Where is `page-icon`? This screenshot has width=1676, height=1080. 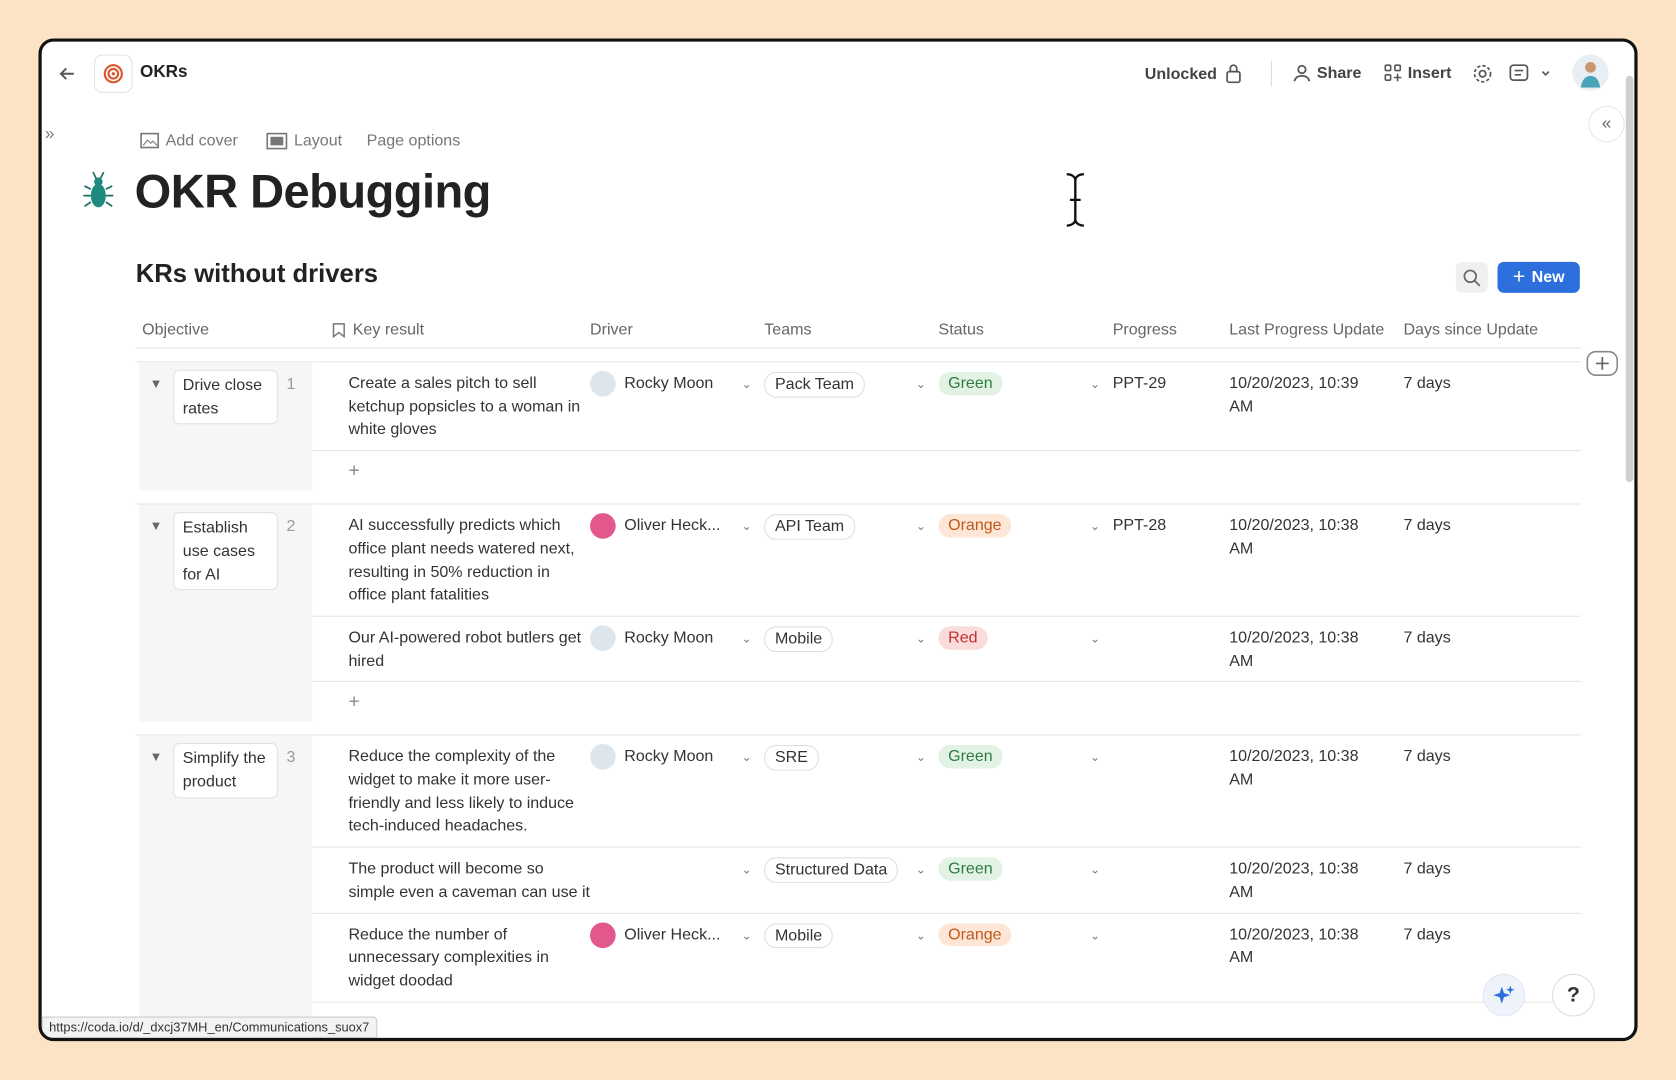 page-icon is located at coordinates (98, 189).